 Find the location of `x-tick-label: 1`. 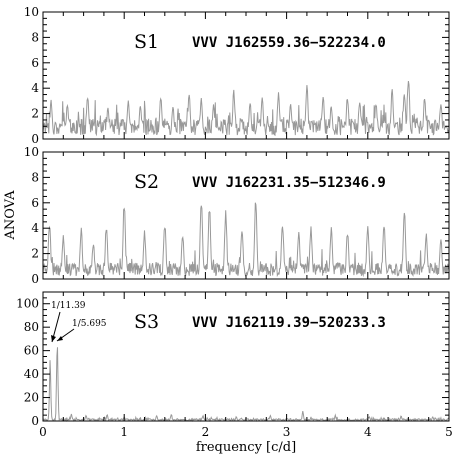

x-tick-label: 1 is located at coordinates (124, 432).